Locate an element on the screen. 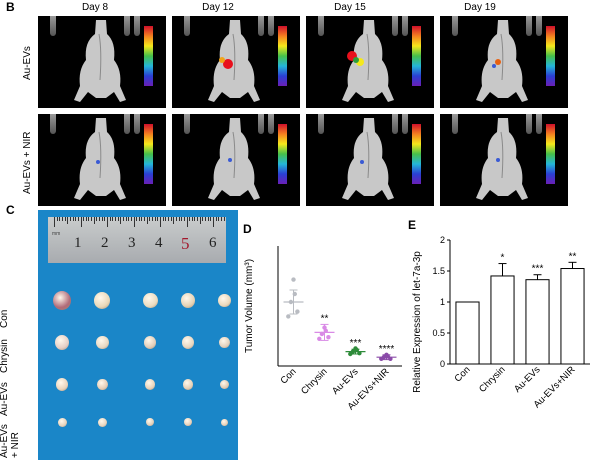  ruler-number-1: 1 is located at coordinates (78, 243).